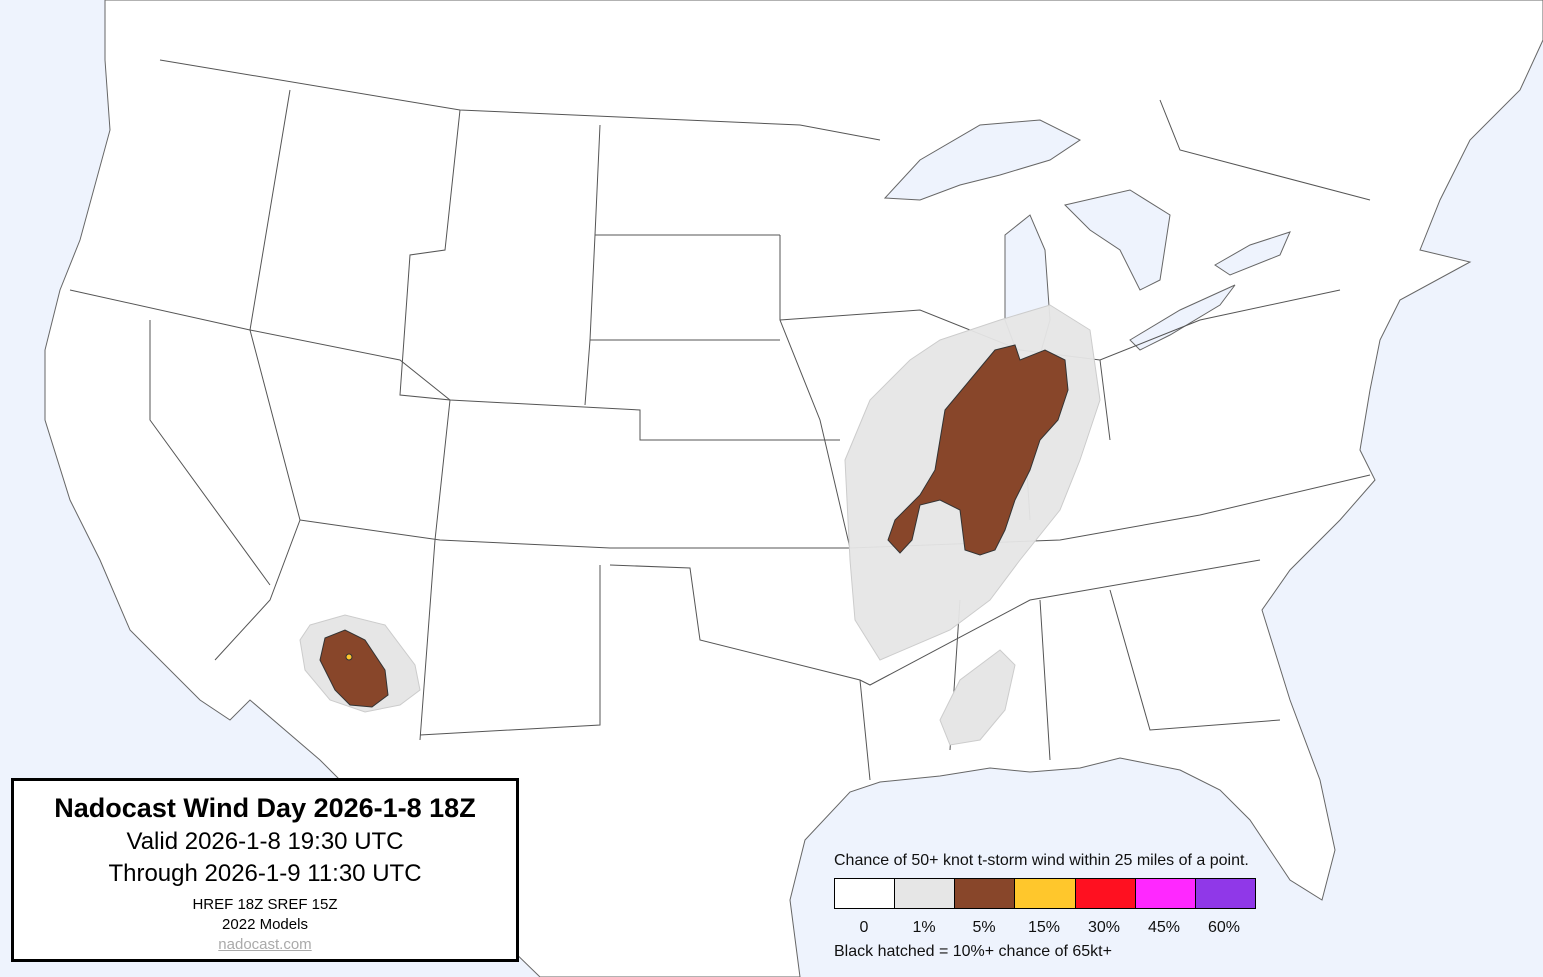 The image size is (1543, 977). Describe the element at coordinates (265, 944) in the screenshot. I see `nadocast-link: nadocast.com` at that location.